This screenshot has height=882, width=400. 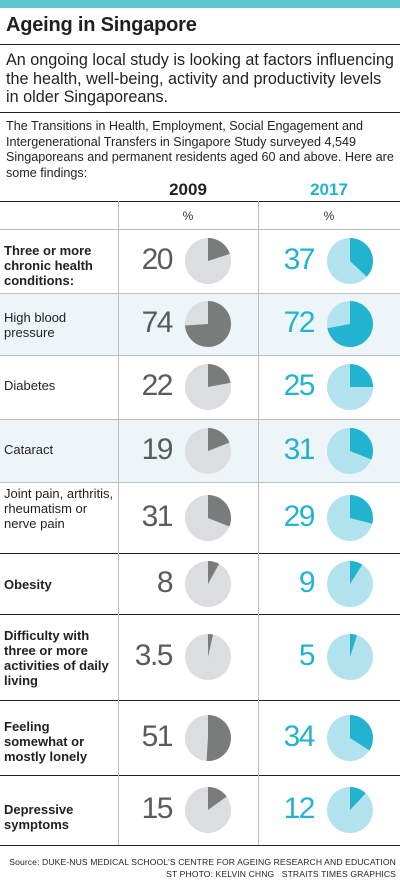 I want to click on value-2017: 37, so click(x=299, y=259).